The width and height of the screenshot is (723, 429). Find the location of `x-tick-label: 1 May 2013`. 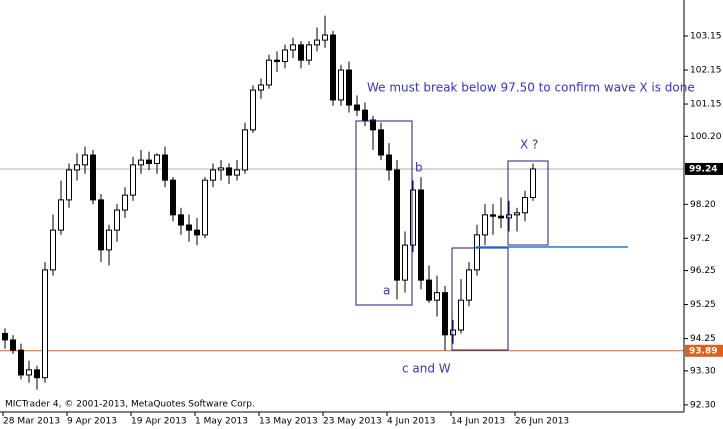

x-tick-label: 1 May 2013 is located at coordinates (221, 422).